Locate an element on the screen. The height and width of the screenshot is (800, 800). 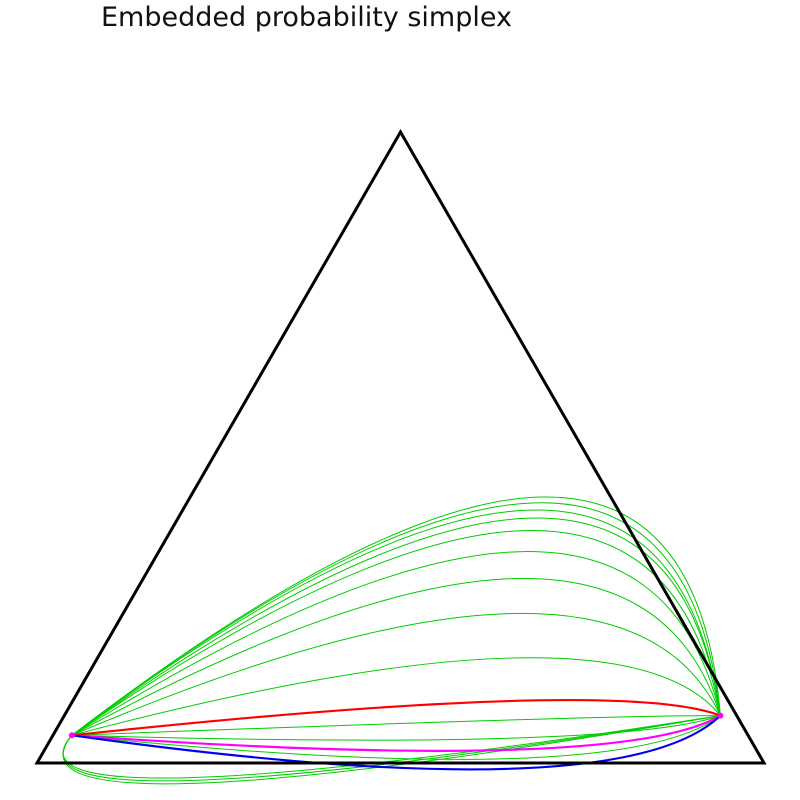
chart-title: Embedded probability simplex is located at coordinates (306, 17).